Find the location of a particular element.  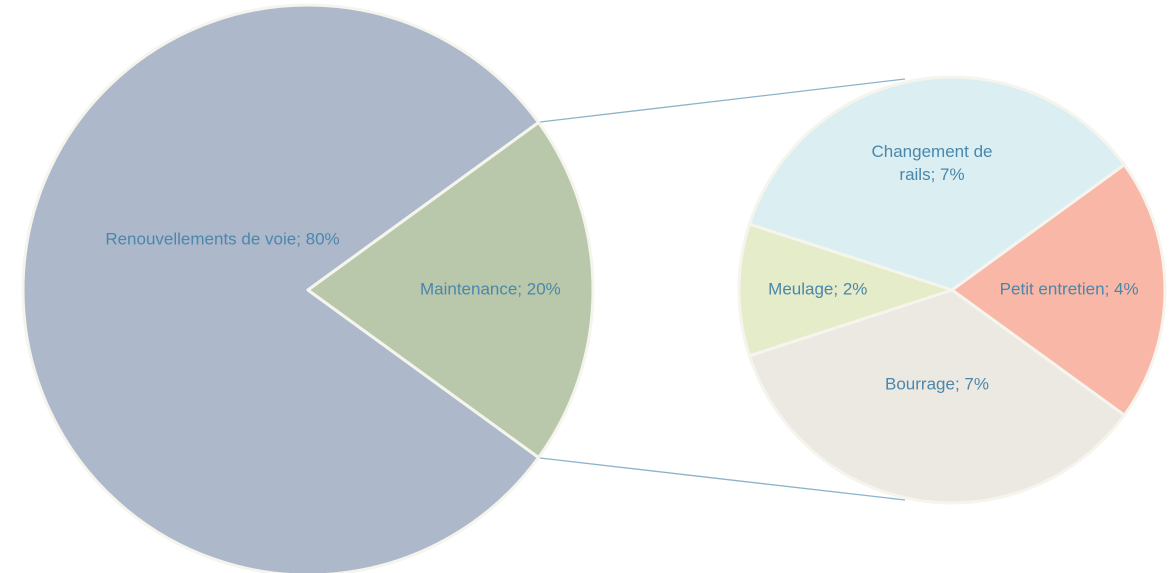

data-label: Maintenance; 20% is located at coordinates (490, 289).